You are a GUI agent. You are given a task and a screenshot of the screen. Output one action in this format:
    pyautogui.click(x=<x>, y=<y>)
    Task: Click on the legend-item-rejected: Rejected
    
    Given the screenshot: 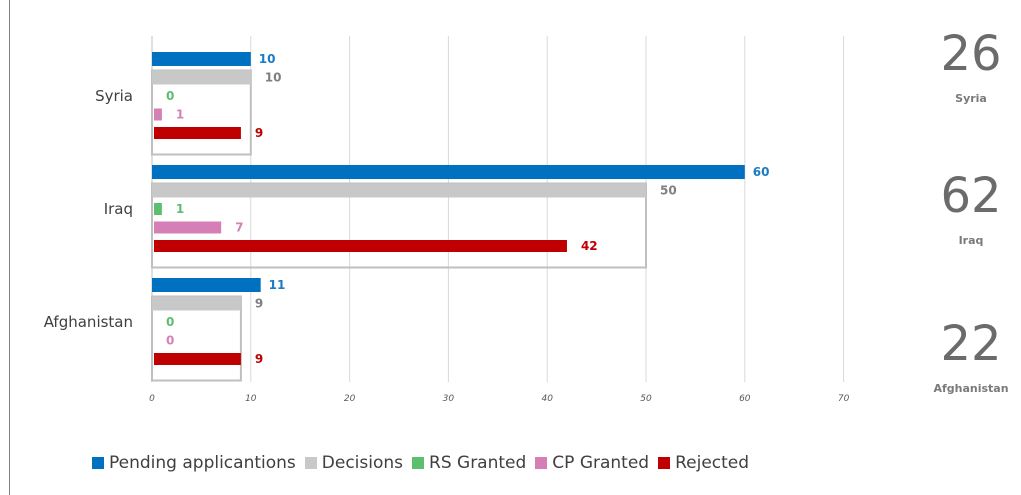 What is the action you would take?
    pyautogui.click(x=703, y=463)
    